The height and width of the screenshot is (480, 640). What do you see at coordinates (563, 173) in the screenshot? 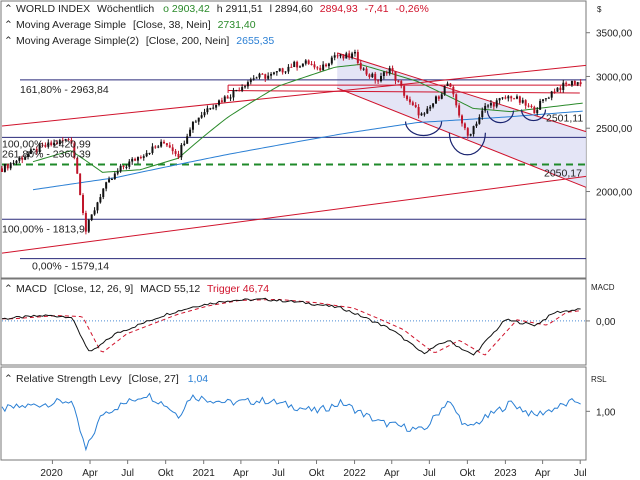
I see `annotation-2050: 2050,17` at bounding box center [563, 173].